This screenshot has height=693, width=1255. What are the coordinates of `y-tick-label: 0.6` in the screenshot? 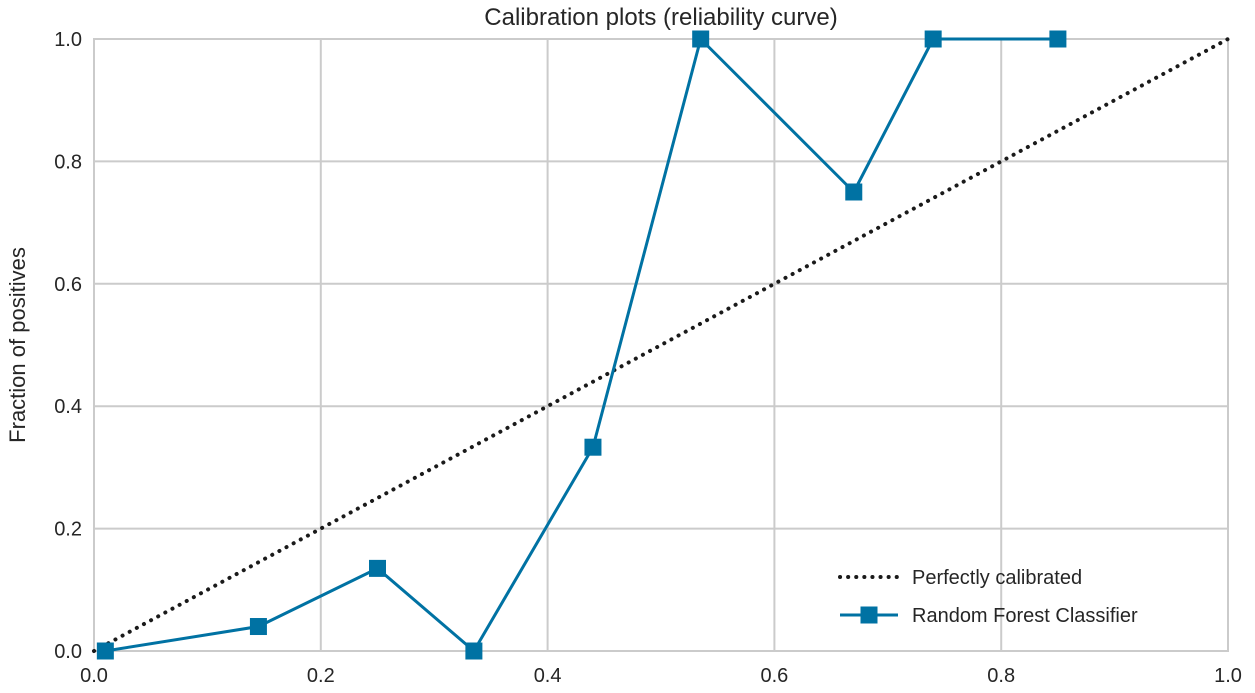 It's located at (68, 285).